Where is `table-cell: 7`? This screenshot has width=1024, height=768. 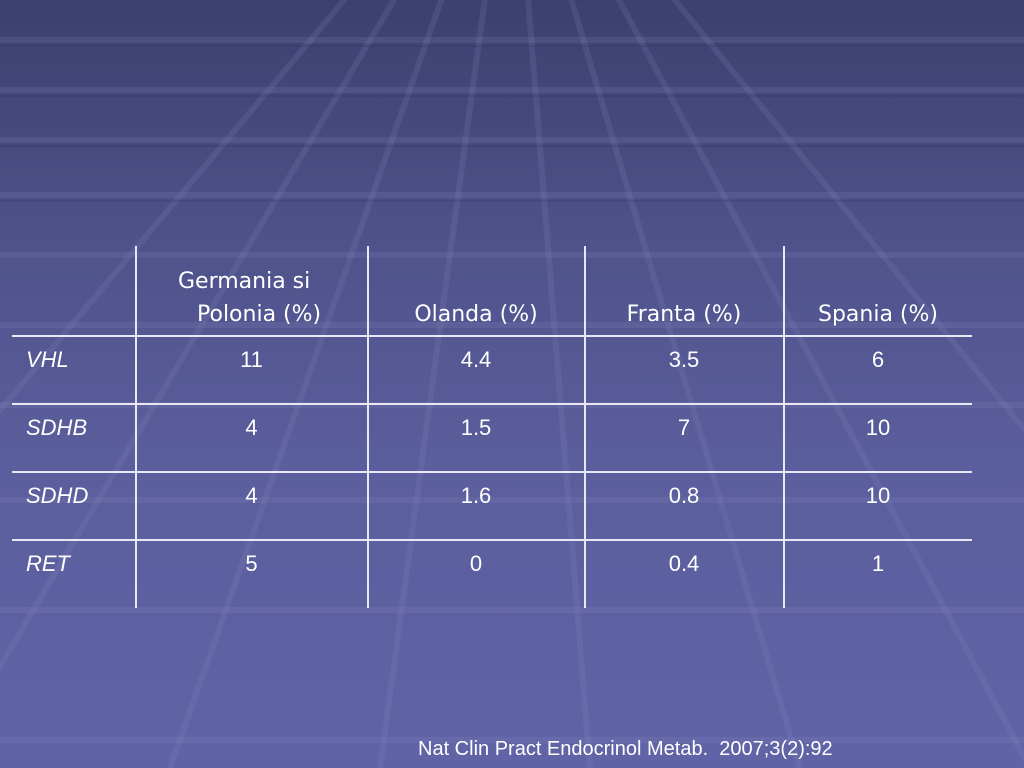 table-cell: 7 is located at coordinates (684, 427).